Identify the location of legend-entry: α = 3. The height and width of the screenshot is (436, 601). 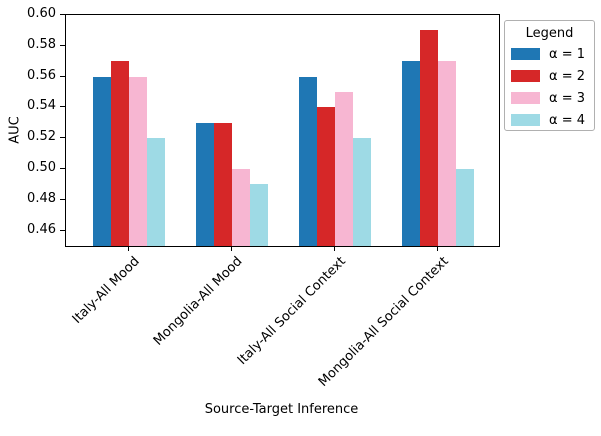
(549, 98).